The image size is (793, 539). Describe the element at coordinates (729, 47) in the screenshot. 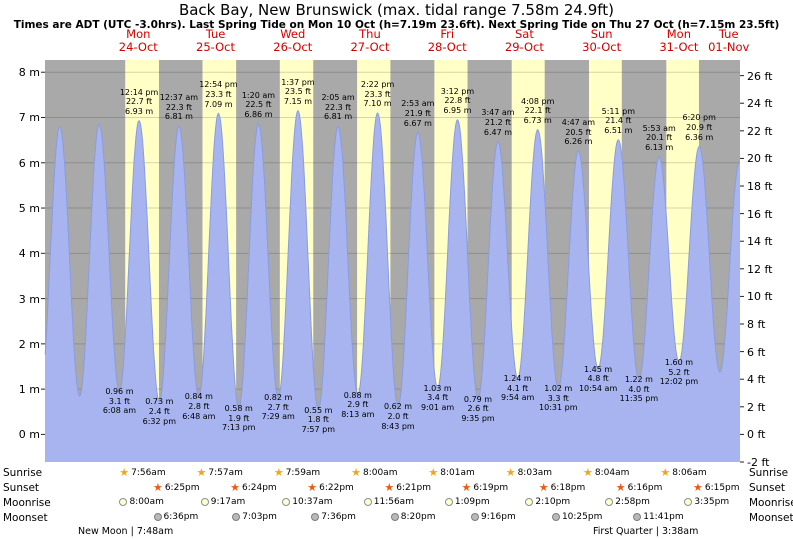

I see `day-date: 01-Nov` at that location.